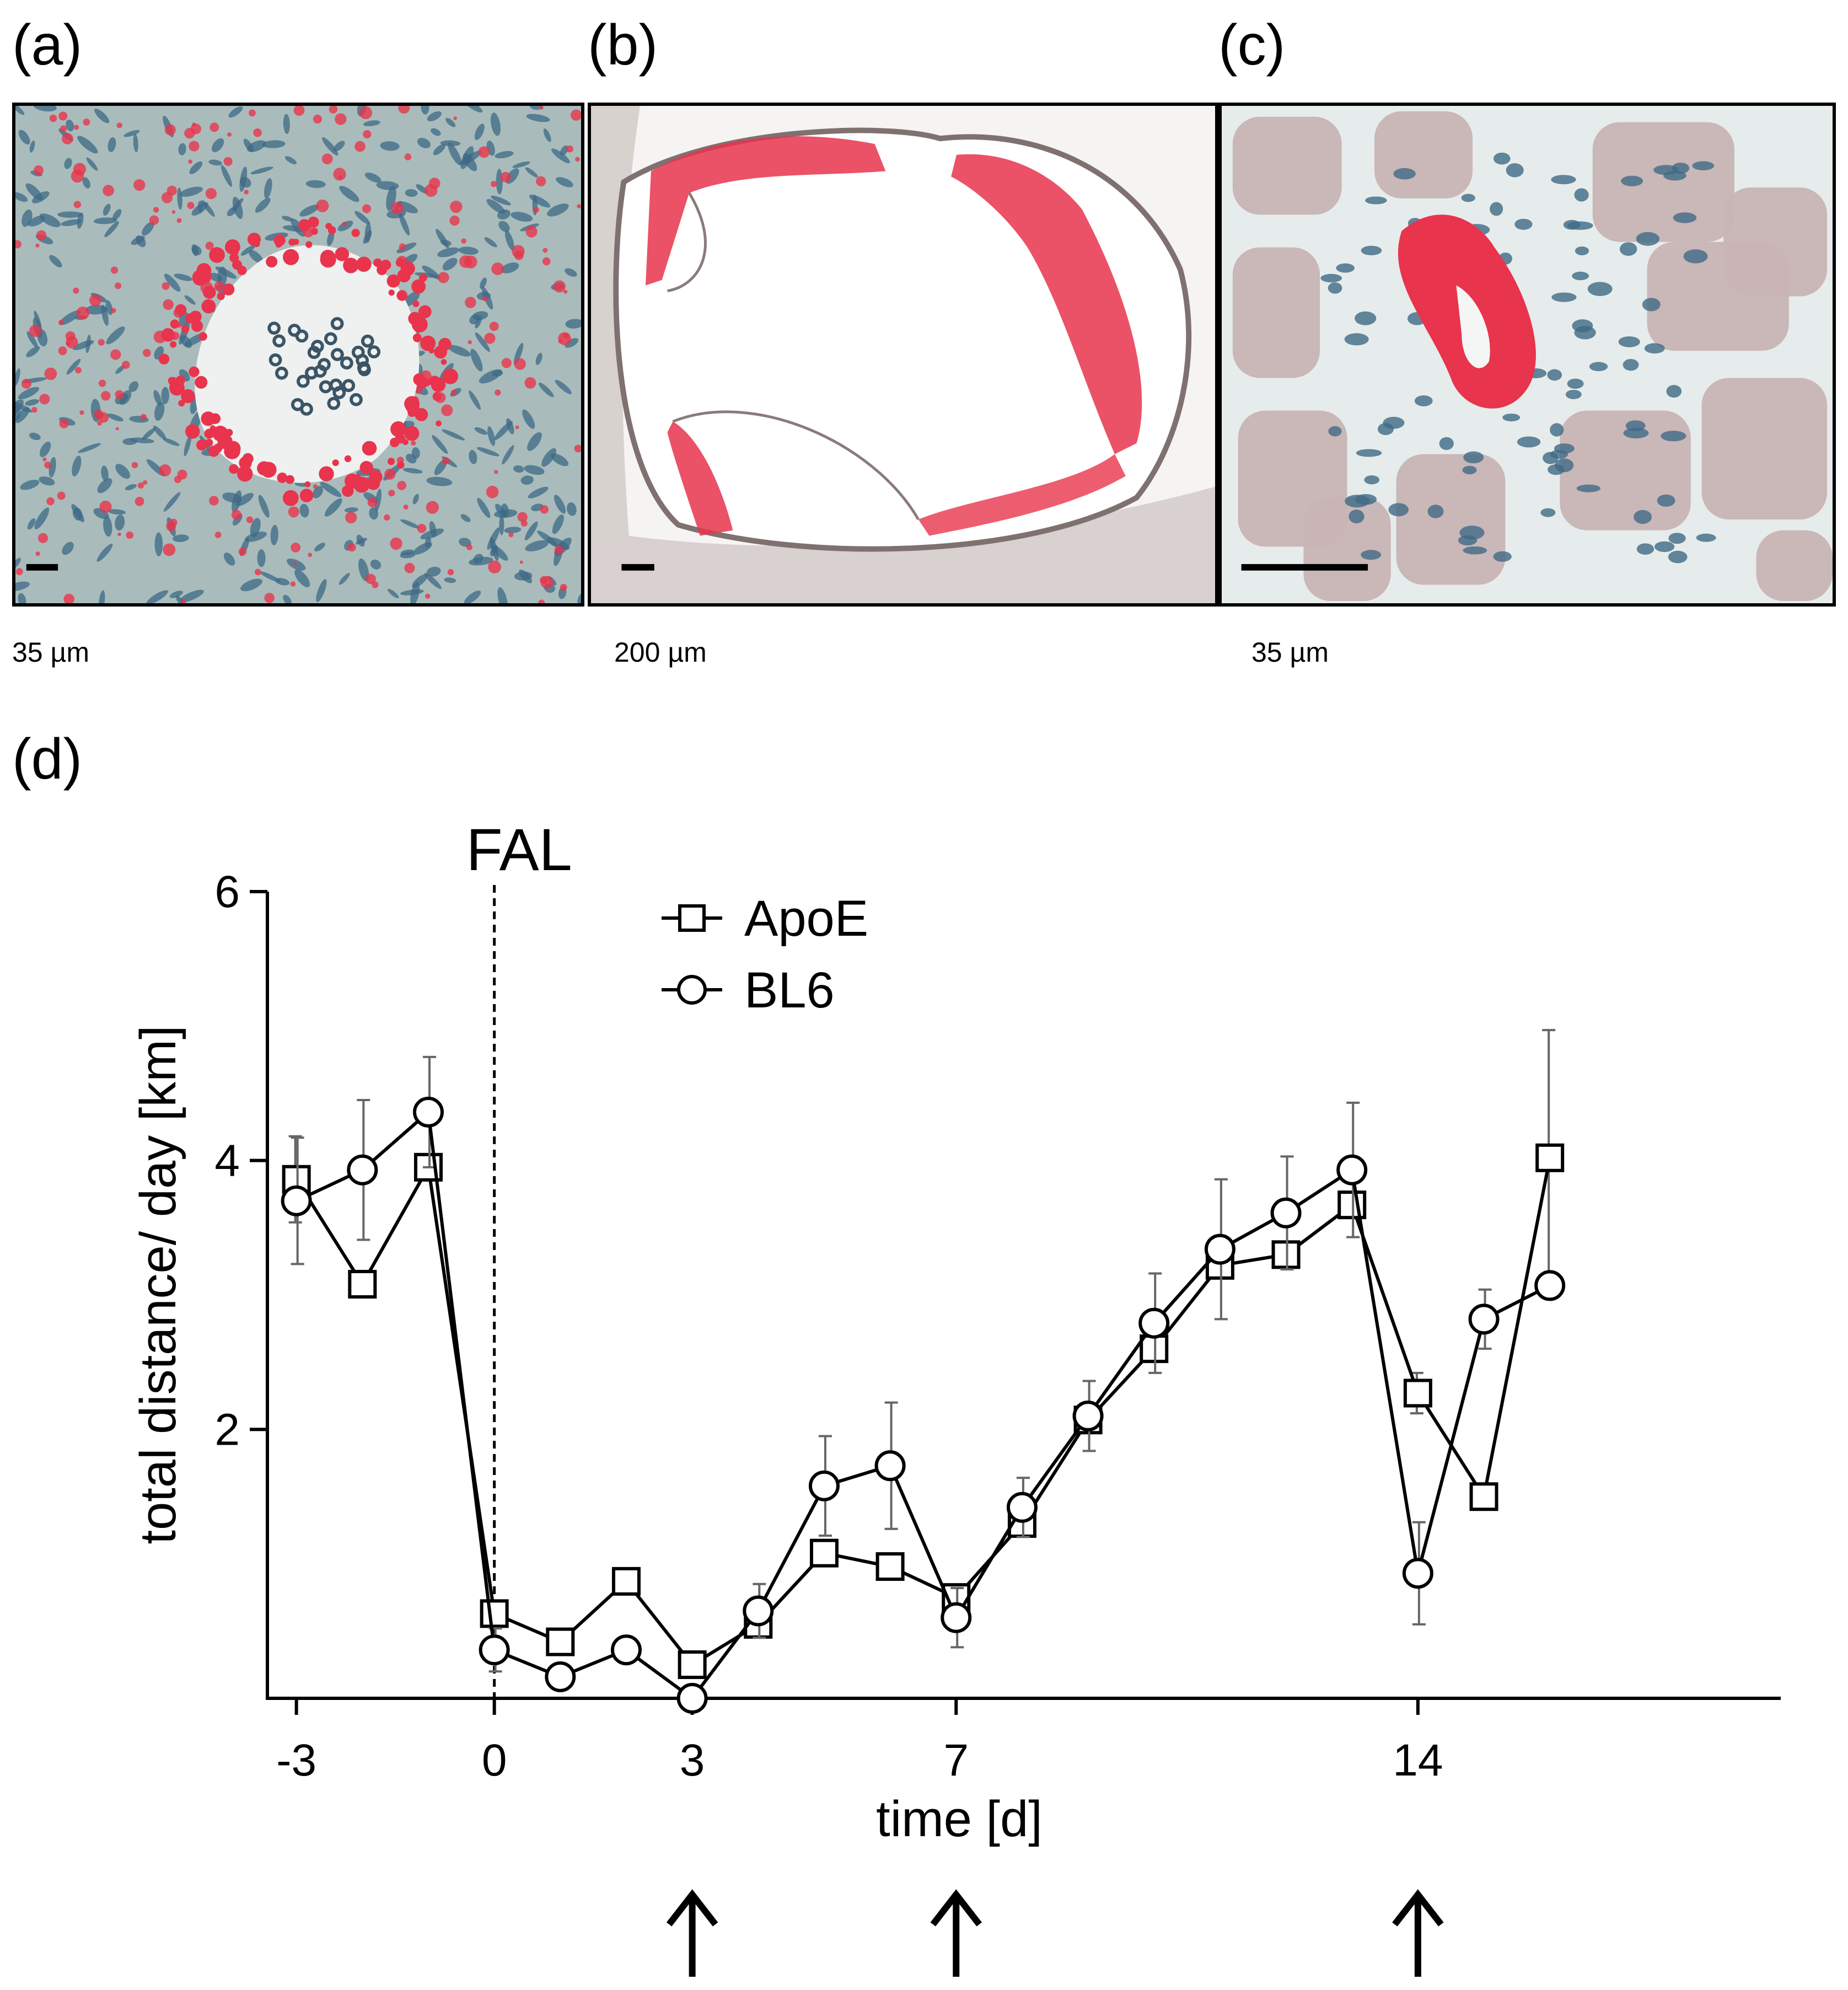 This screenshot has height=1990, width=1848. What do you see at coordinates (692, 1665) in the screenshot?
I see `data-point-square` at bounding box center [692, 1665].